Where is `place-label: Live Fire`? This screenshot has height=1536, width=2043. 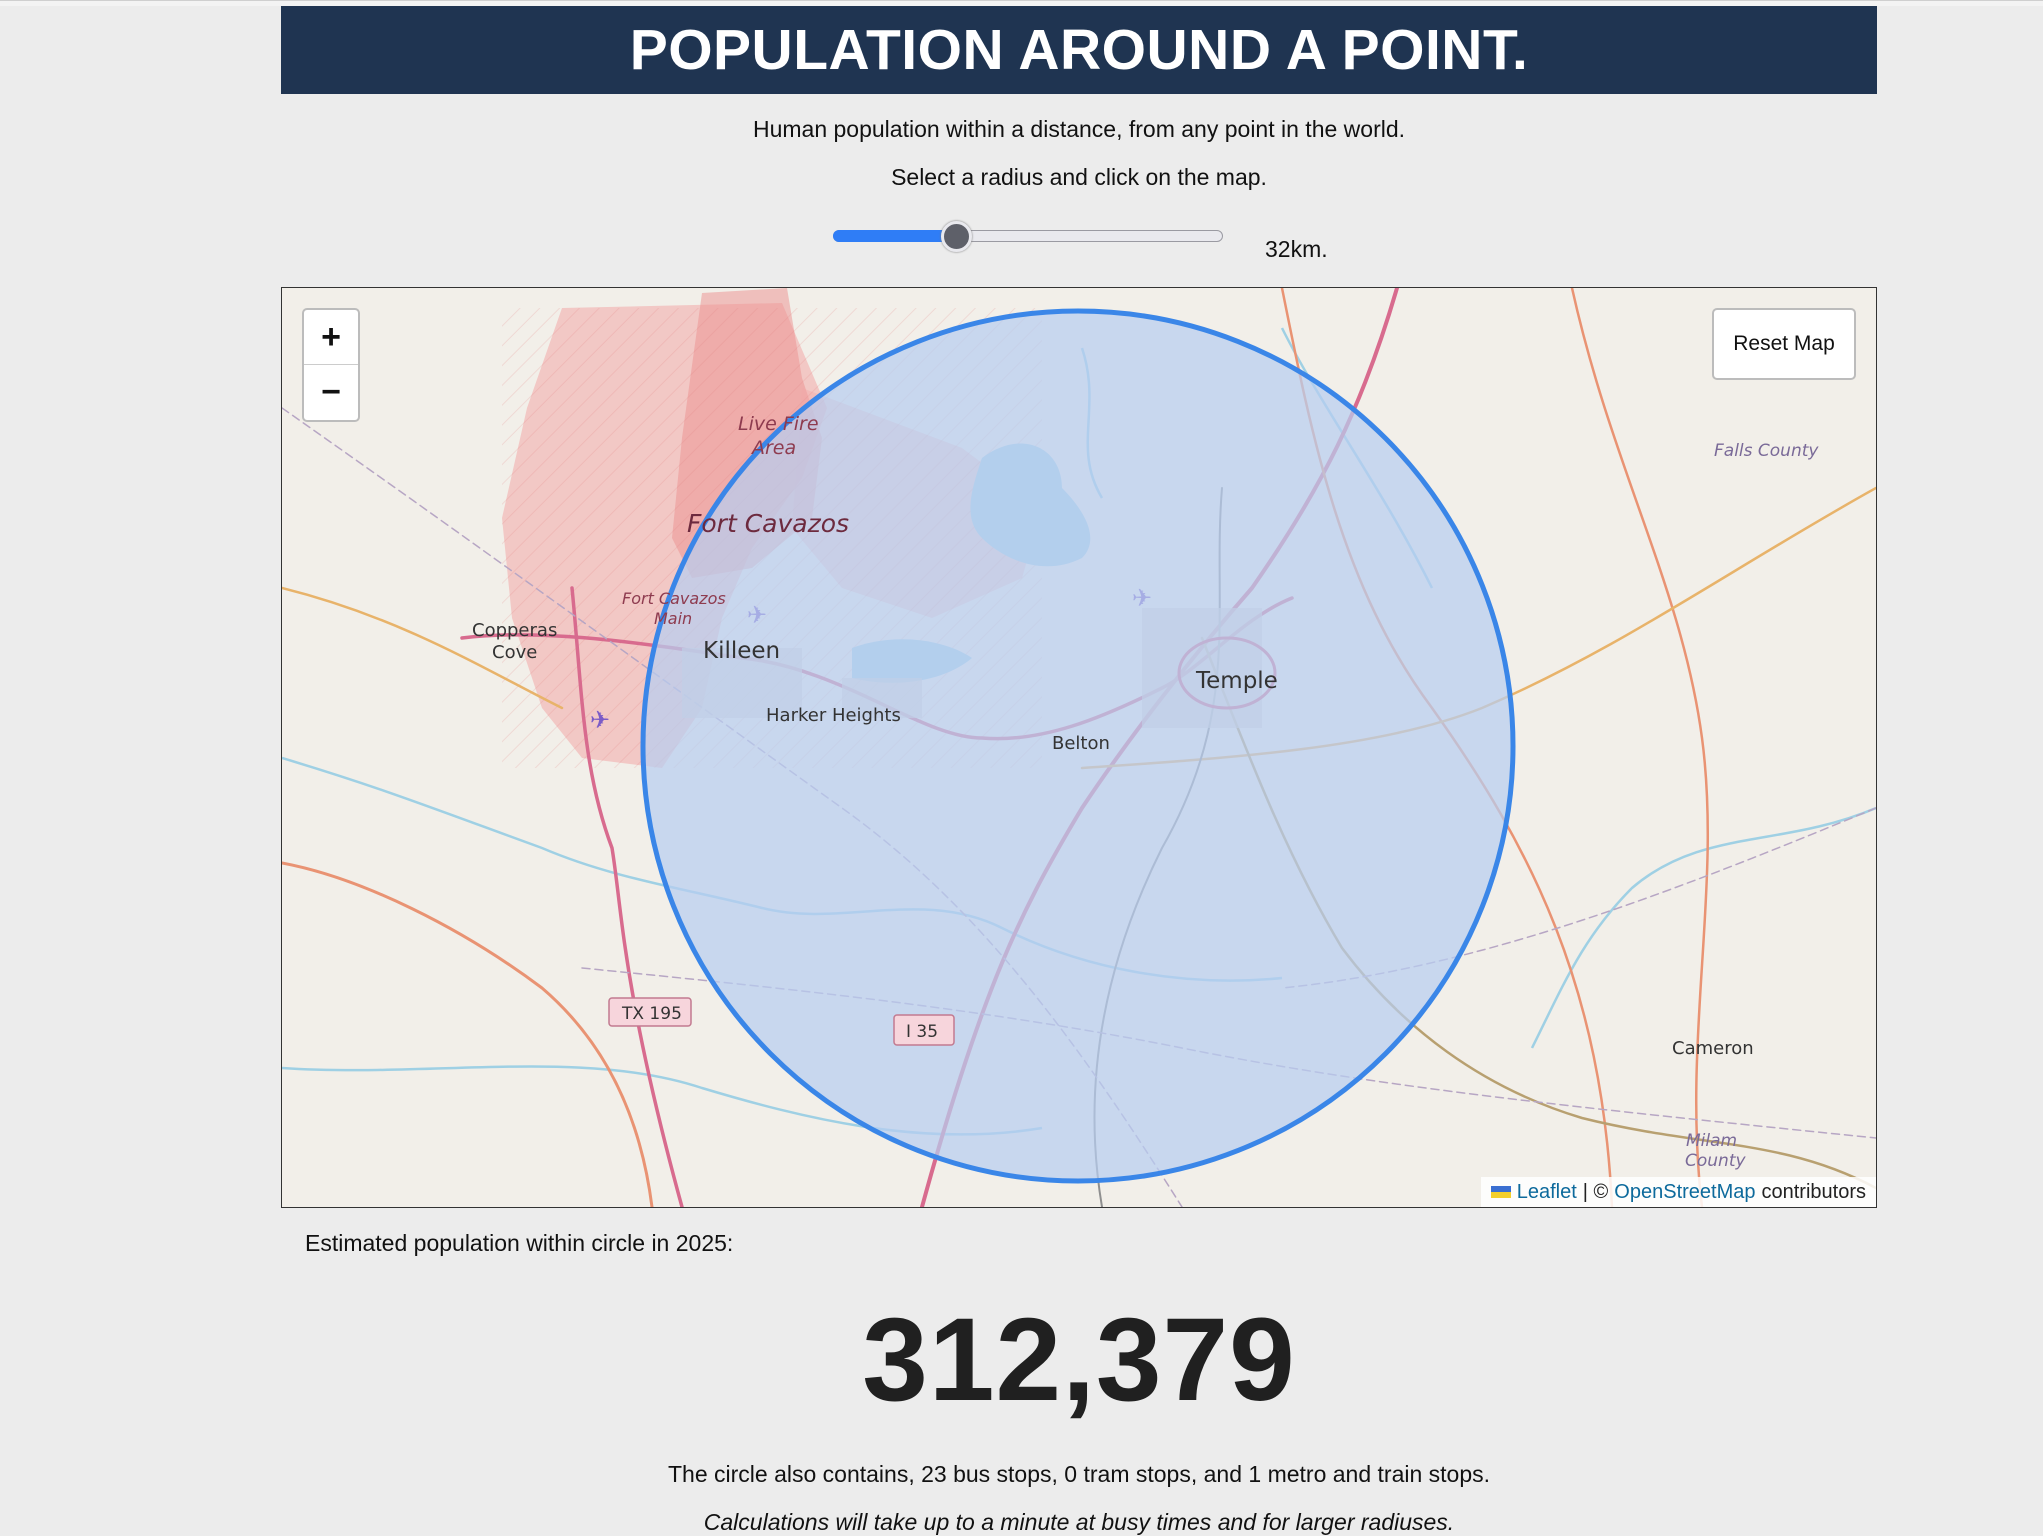 place-label: Live Fire is located at coordinates (778, 424).